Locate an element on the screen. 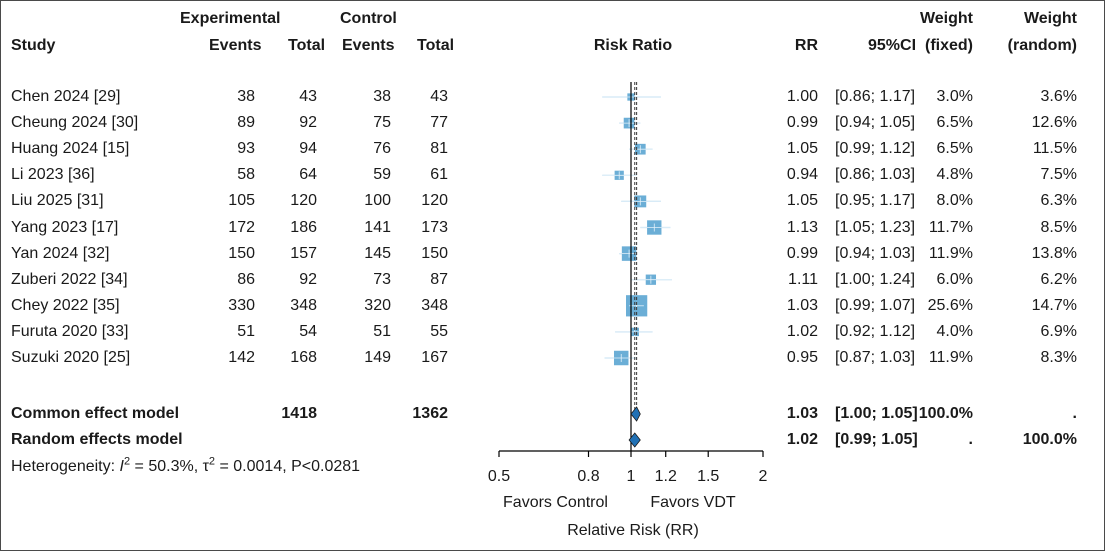 Image resolution: width=1105 pixels, height=551 pixels. ctrl-events: 320 is located at coordinates (377, 305).